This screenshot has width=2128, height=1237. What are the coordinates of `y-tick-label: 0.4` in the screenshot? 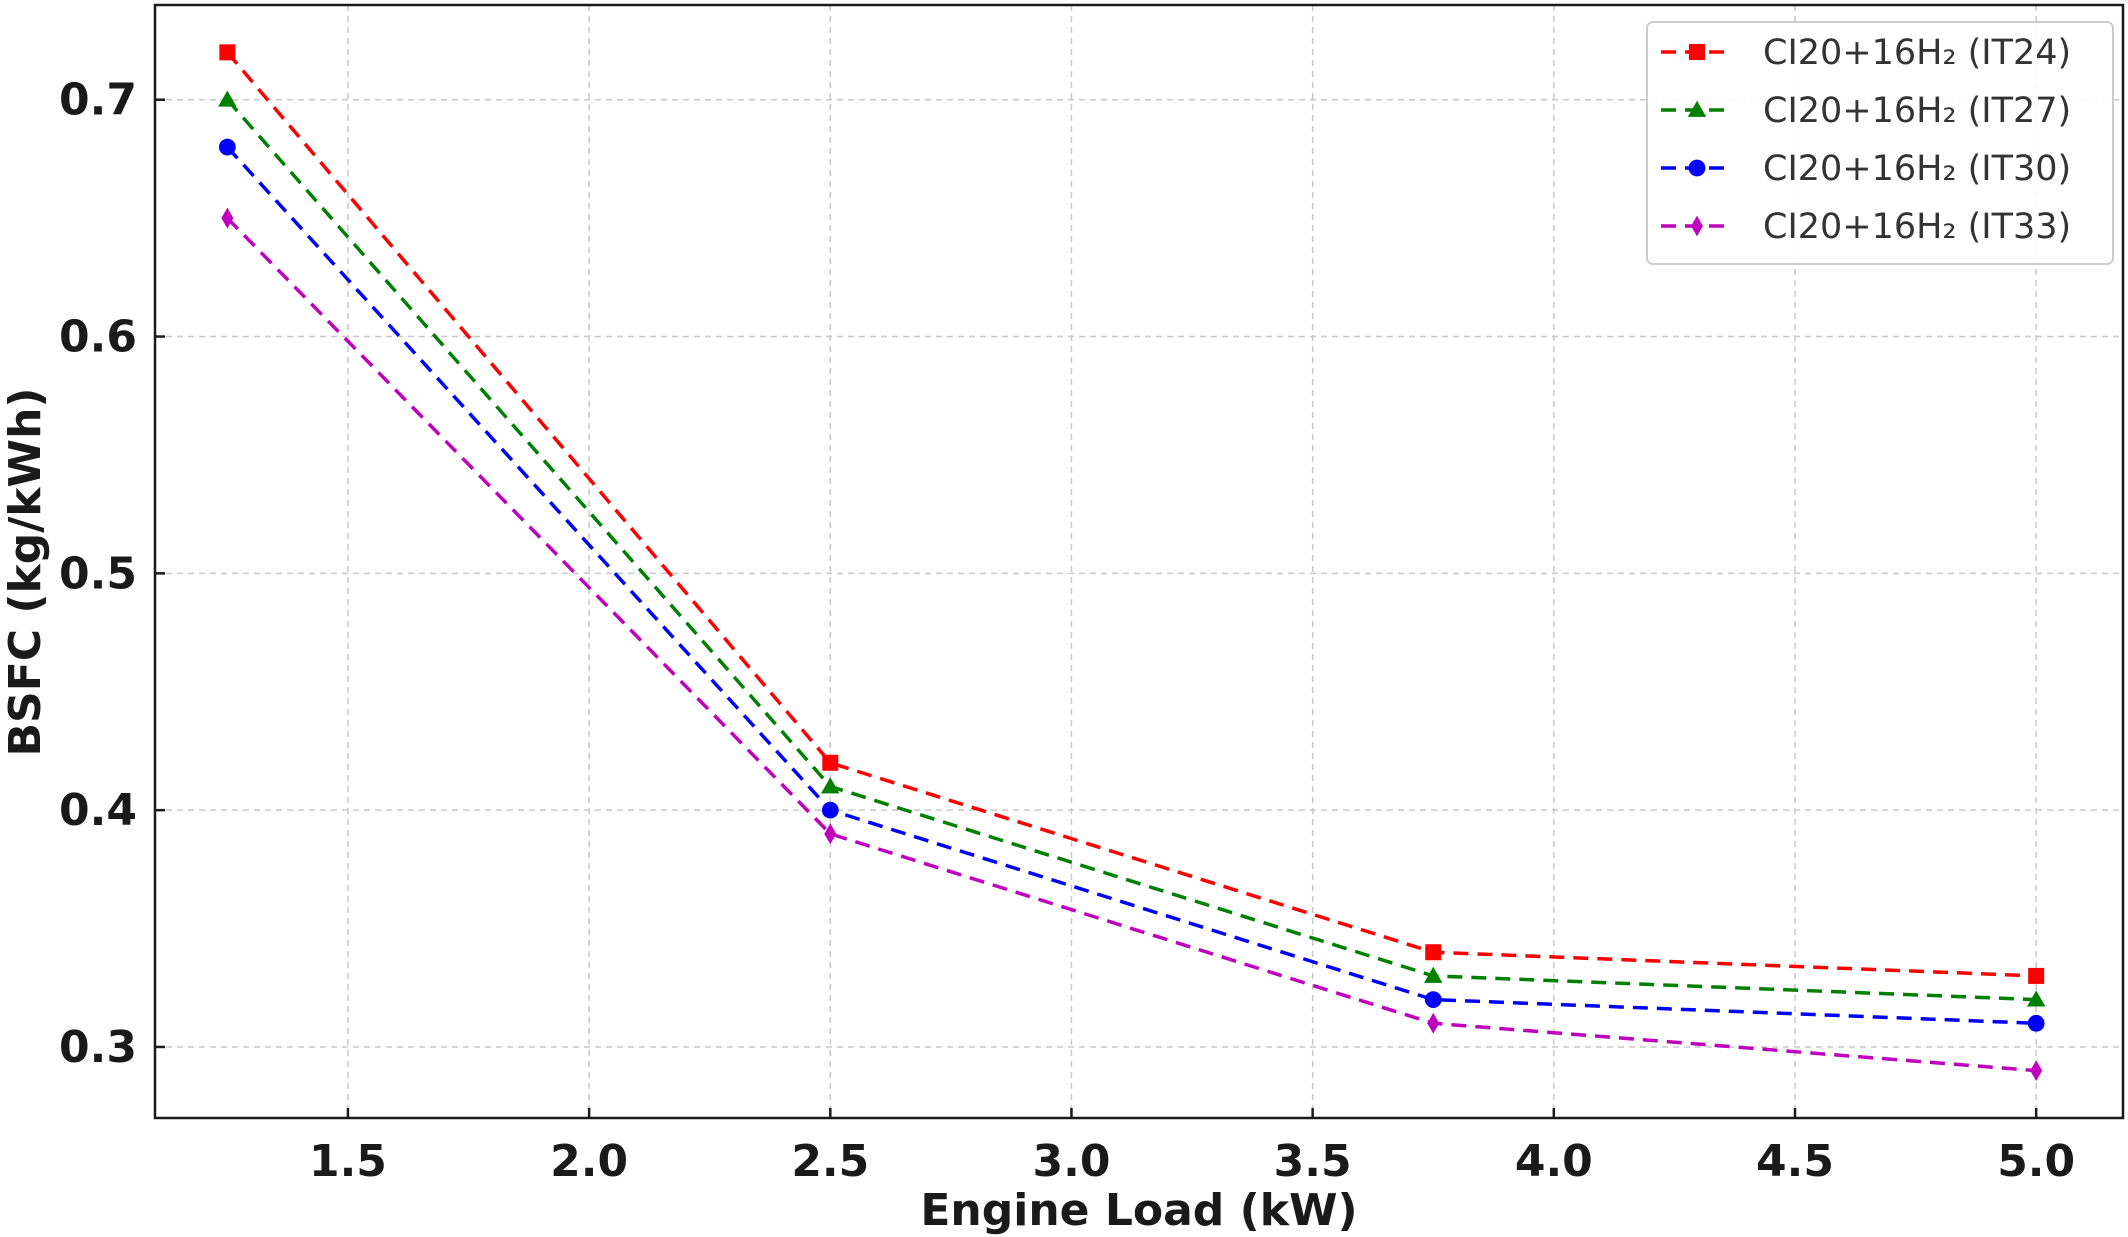 It's located at (98, 810).